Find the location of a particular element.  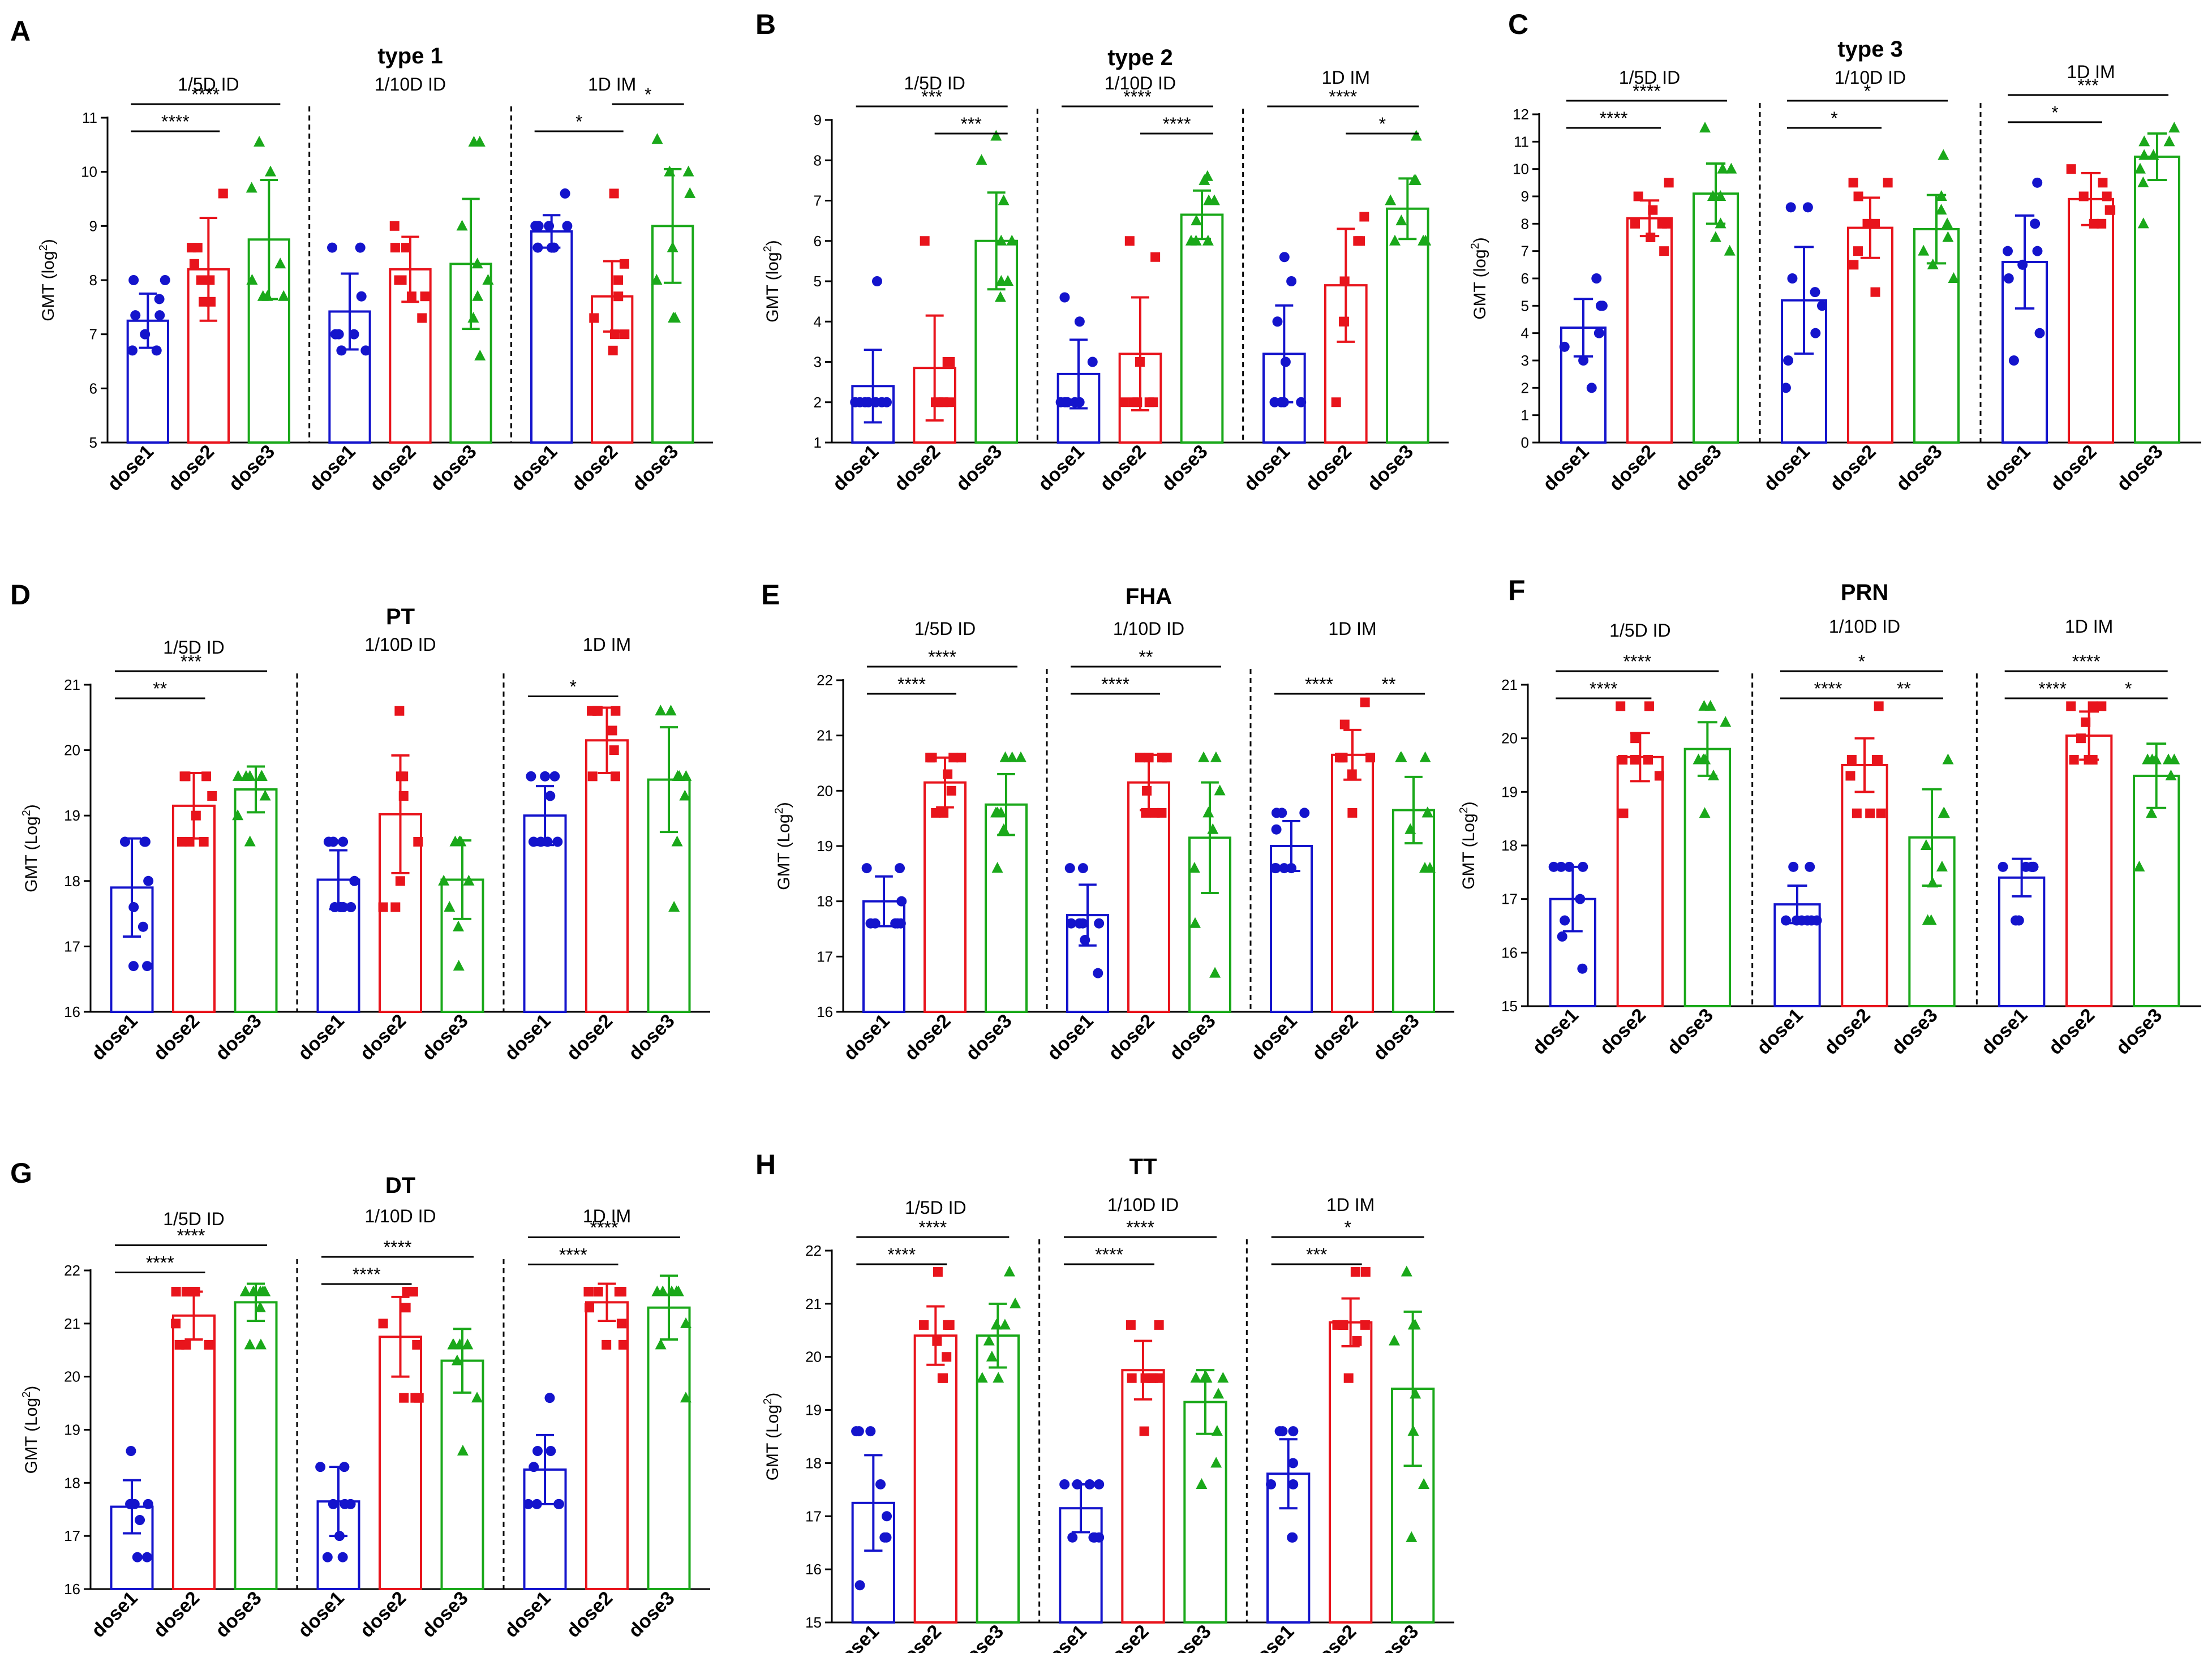

group-label: 1/5D ID is located at coordinates (936, 1208).